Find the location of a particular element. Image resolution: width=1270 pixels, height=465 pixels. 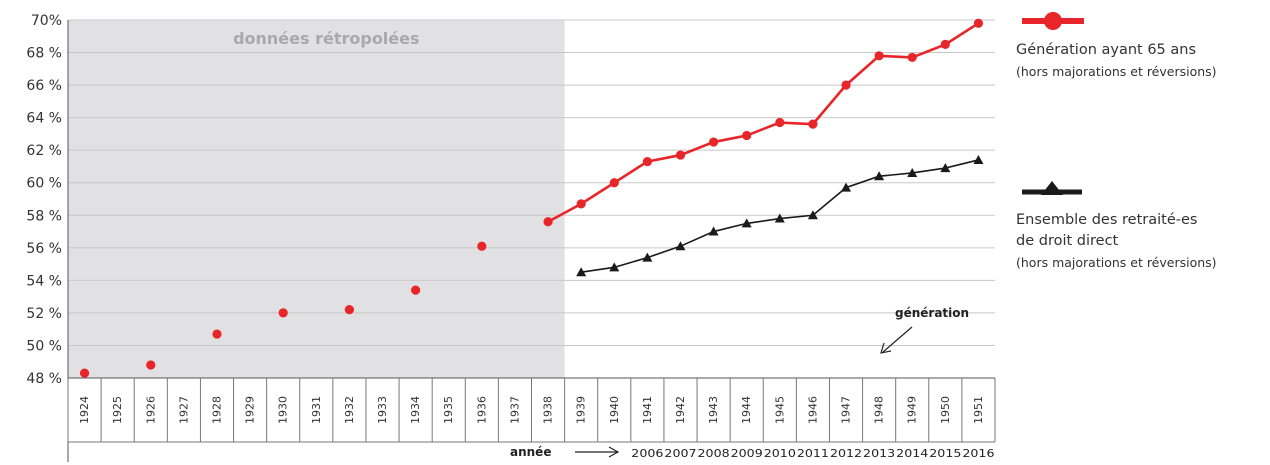

y-tick-label: 52 % is located at coordinates (44, 314).